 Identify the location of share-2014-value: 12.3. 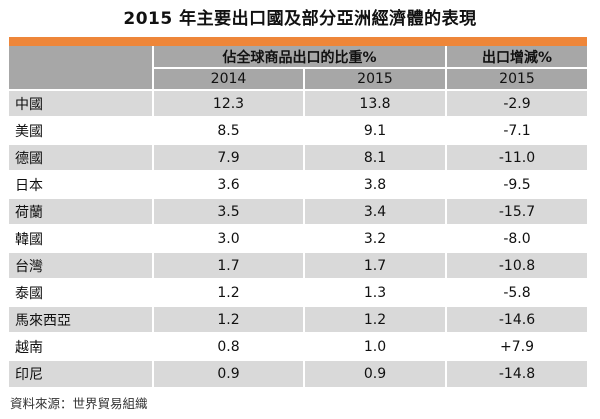
(228, 103).